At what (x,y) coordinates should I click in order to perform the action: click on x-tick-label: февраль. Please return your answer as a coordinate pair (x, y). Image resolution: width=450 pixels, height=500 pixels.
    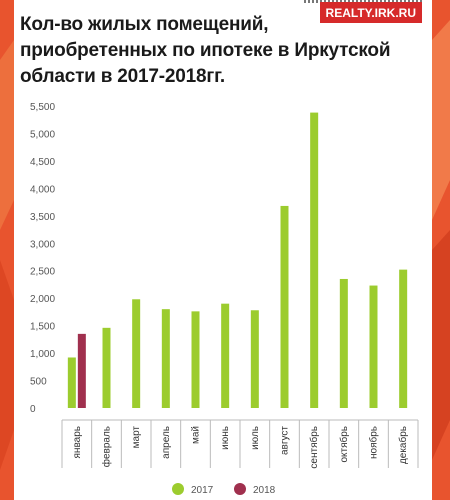
    Looking at the image, I should click on (107, 446).